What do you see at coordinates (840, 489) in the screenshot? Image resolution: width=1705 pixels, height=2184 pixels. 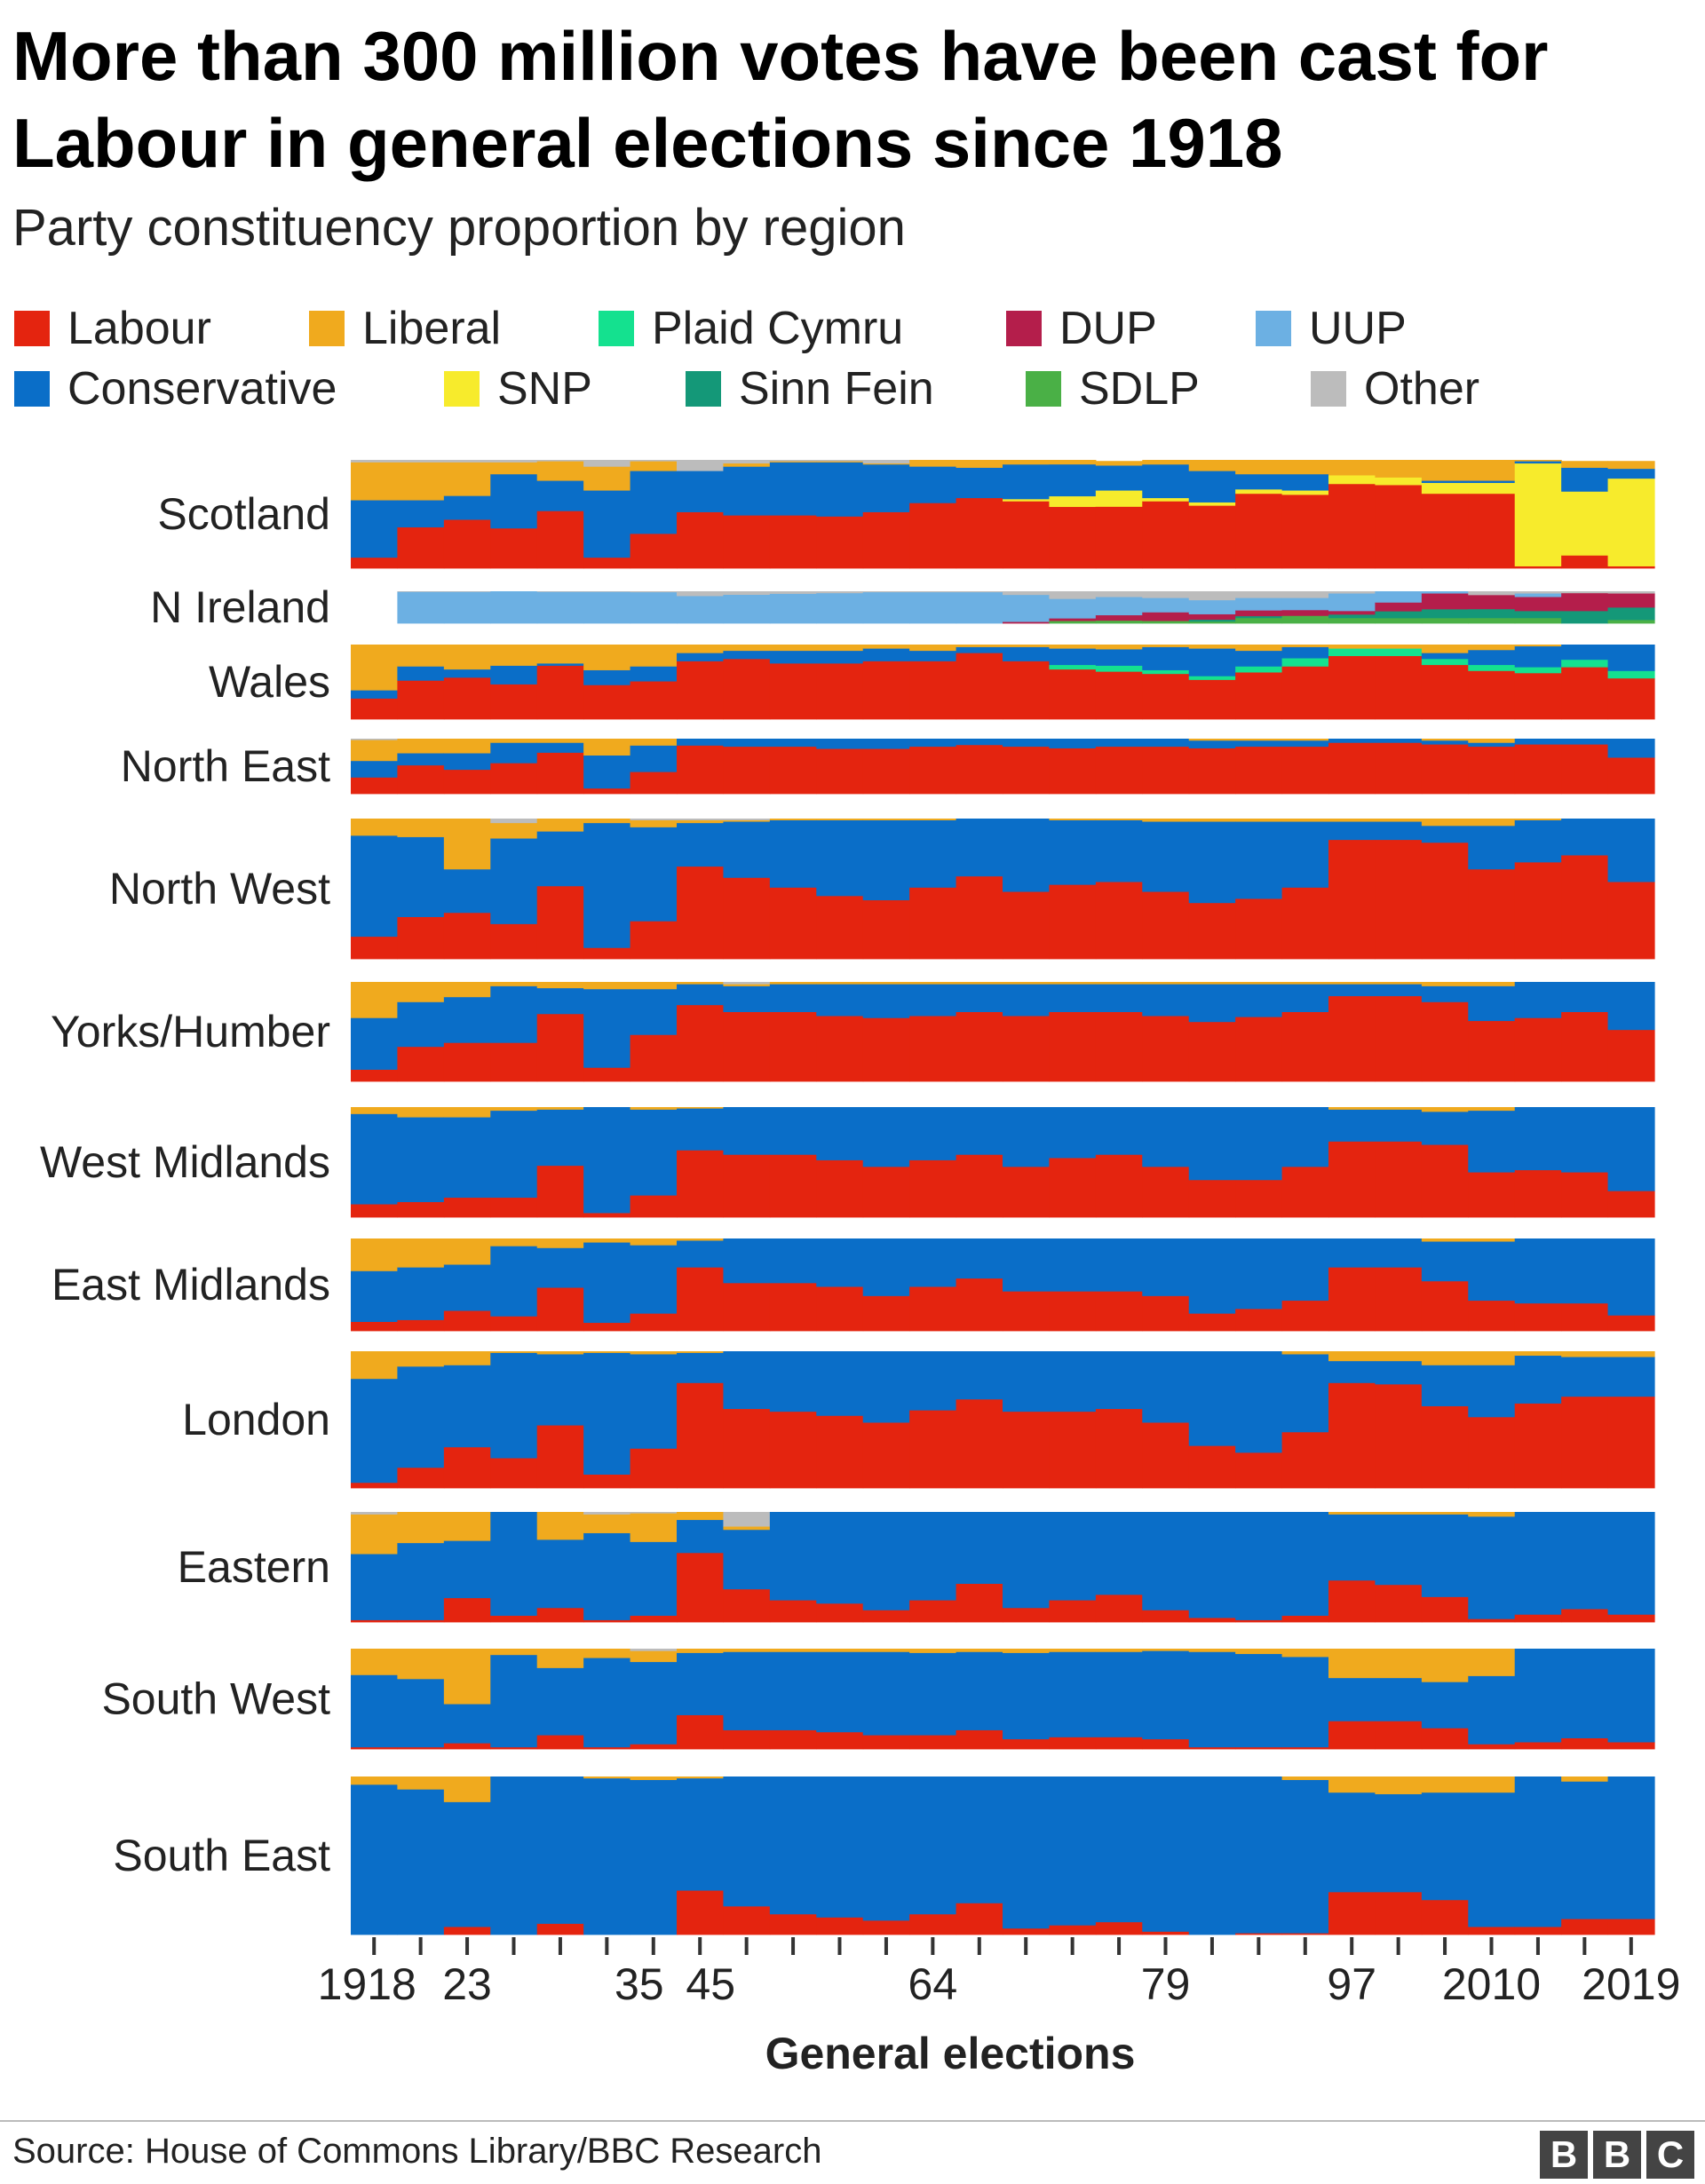 I see `bar-segment-scotland-conservative-1955` at bounding box center [840, 489].